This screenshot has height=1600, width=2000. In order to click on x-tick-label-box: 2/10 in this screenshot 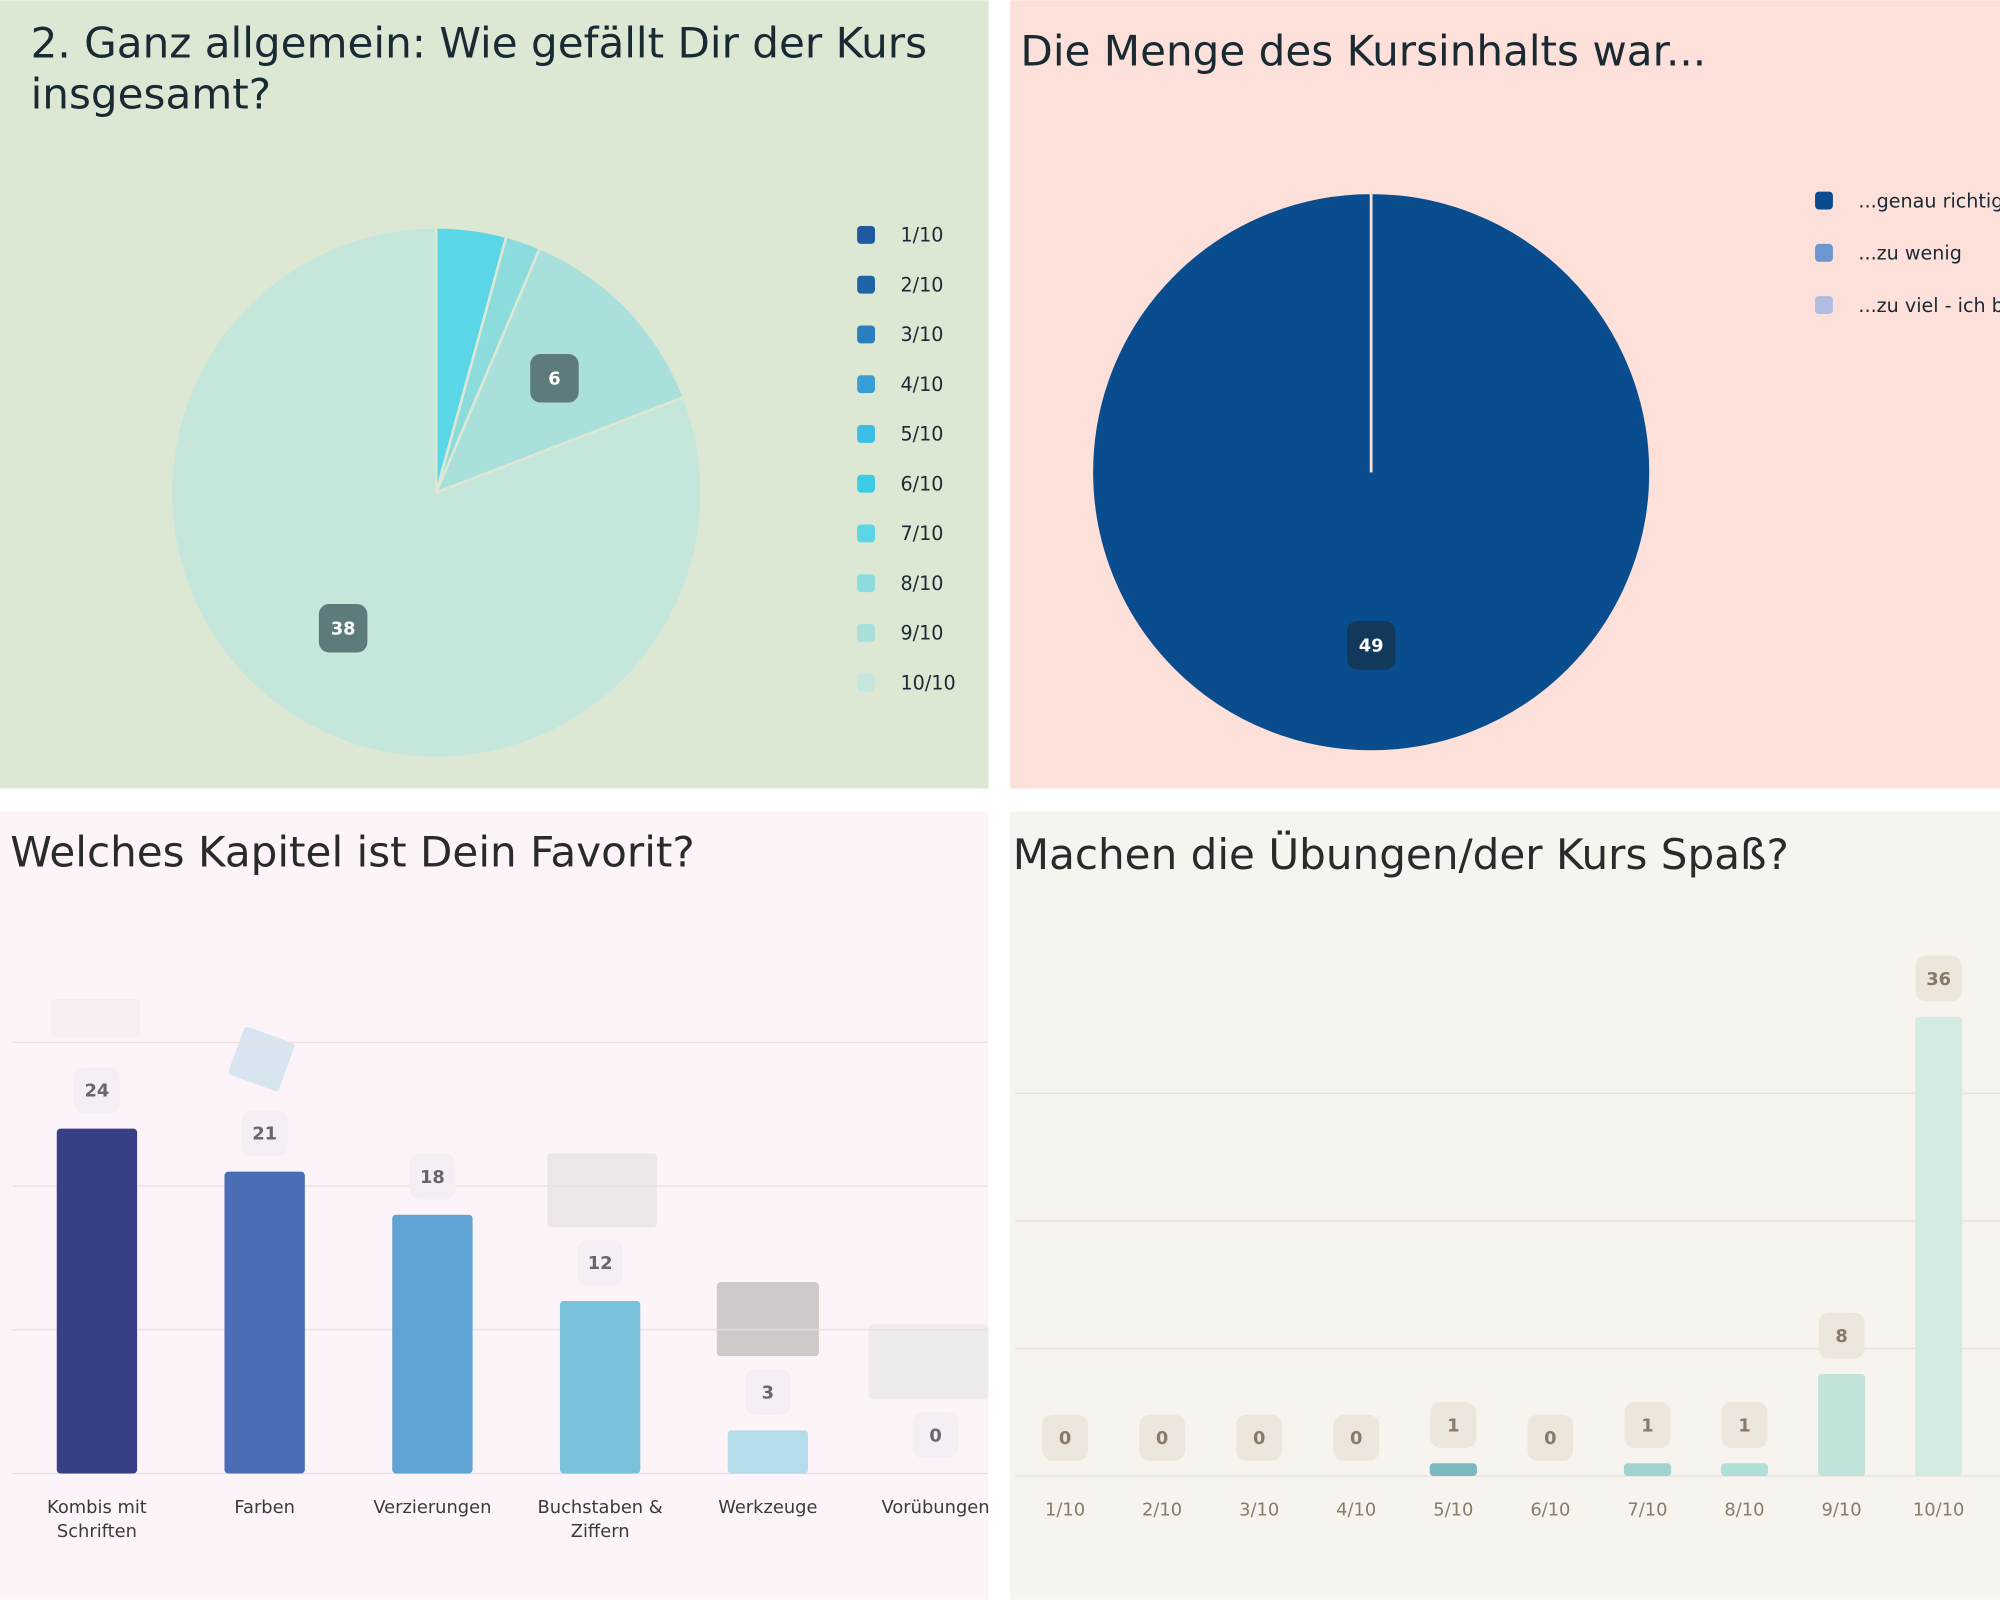, I will do `click(1162, 1510)`.